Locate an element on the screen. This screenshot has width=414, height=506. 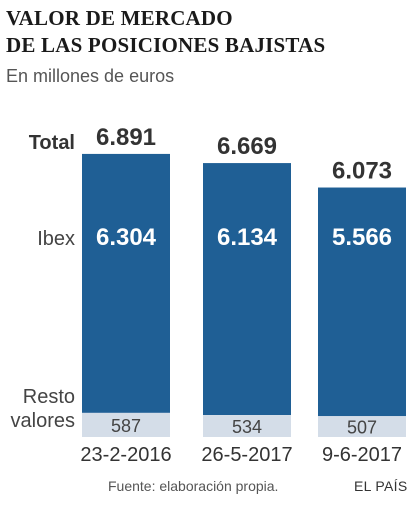
data-label-resto-valores: 507 is located at coordinates (362, 428).